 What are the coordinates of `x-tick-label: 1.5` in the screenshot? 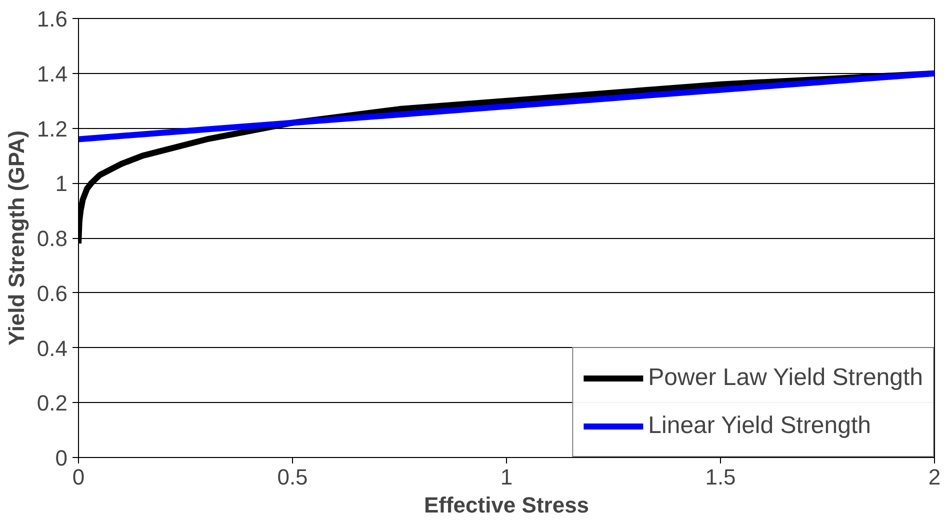 It's located at (720, 477).